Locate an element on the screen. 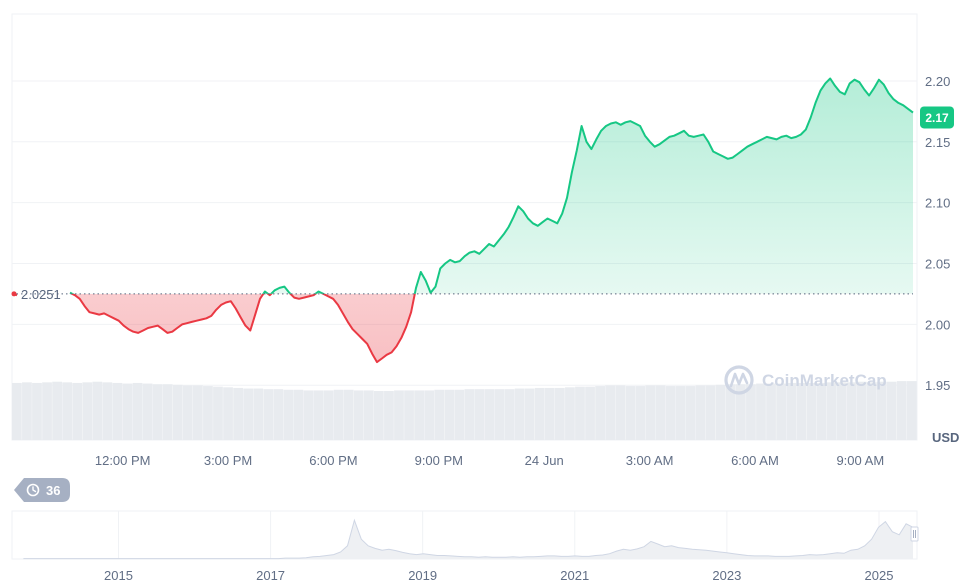 The height and width of the screenshot is (588, 975). navigator-frame is located at coordinates (464, 535).